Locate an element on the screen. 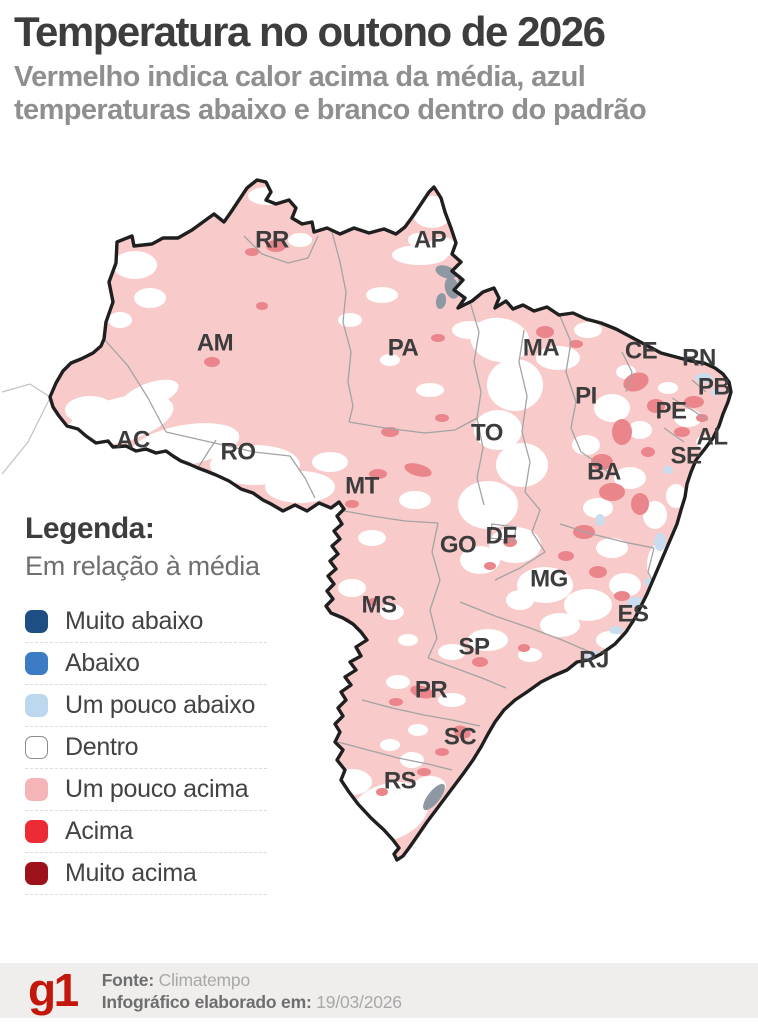 Image resolution: width=758 pixels, height=1024 pixels. source-label: Fonte: is located at coordinates (127, 979).